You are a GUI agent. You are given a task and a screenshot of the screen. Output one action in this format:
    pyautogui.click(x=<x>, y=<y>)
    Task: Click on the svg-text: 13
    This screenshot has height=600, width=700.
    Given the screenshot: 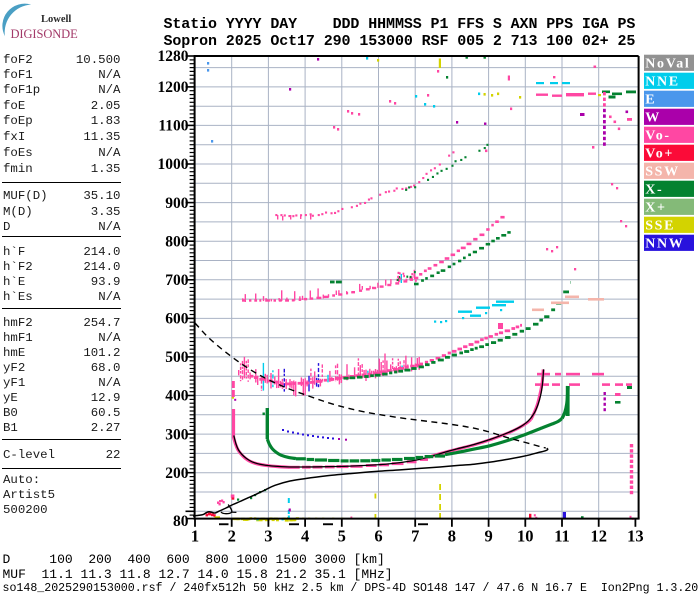 What is the action you would take?
    pyautogui.click(x=635, y=536)
    